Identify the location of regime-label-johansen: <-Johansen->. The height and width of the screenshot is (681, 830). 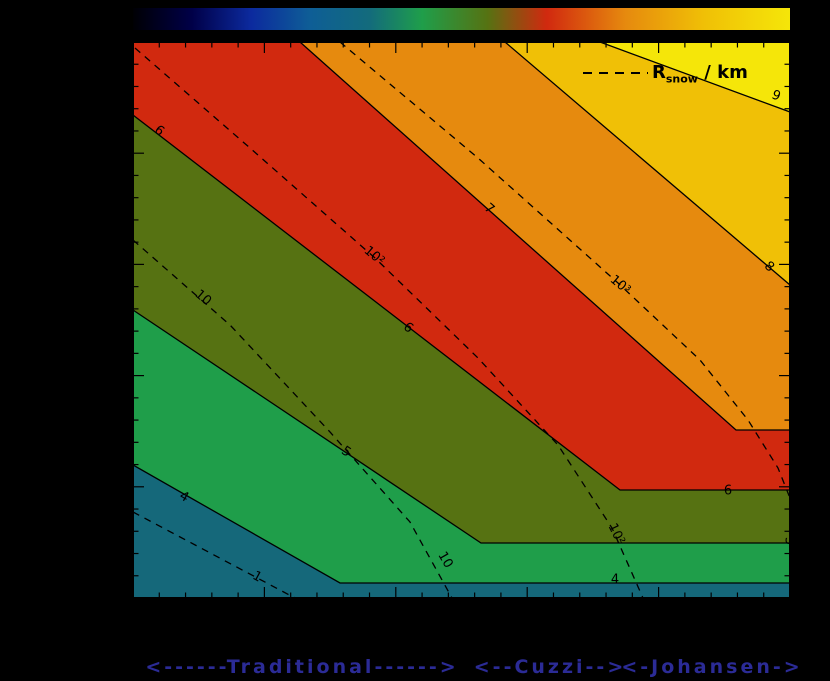
(712, 667).